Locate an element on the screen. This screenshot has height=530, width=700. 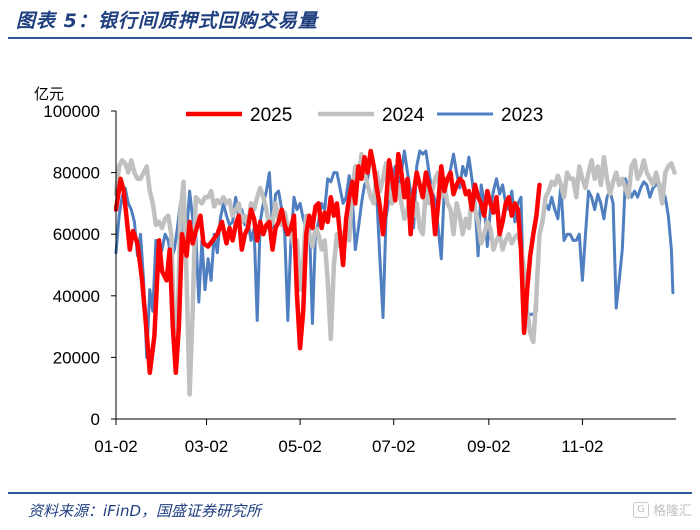
y-tick-label: 80000 is located at coordinates (76, 173).